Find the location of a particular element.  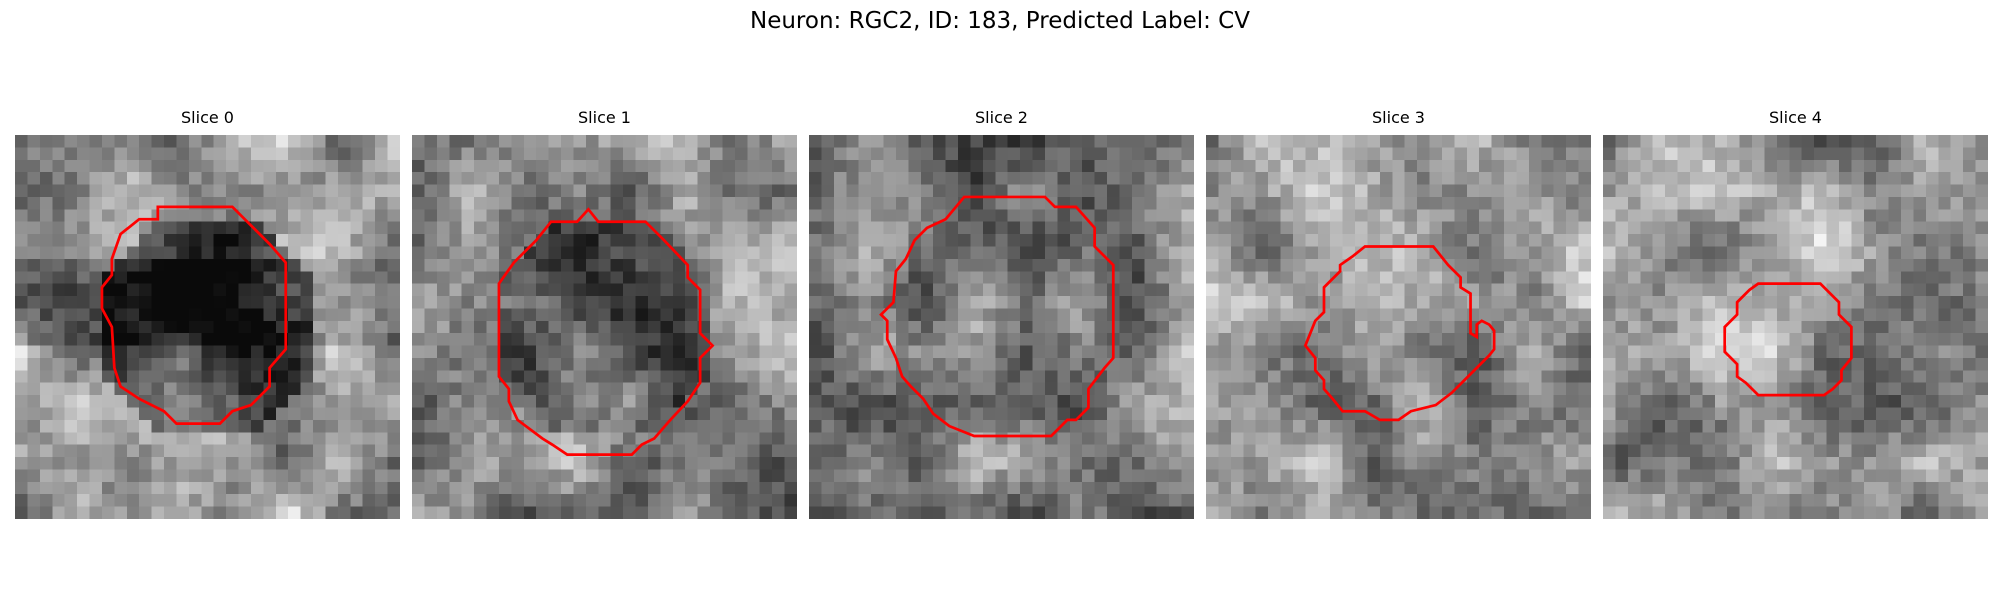

slice-0-title: Slice 0 is located at coordinates (207, 117).